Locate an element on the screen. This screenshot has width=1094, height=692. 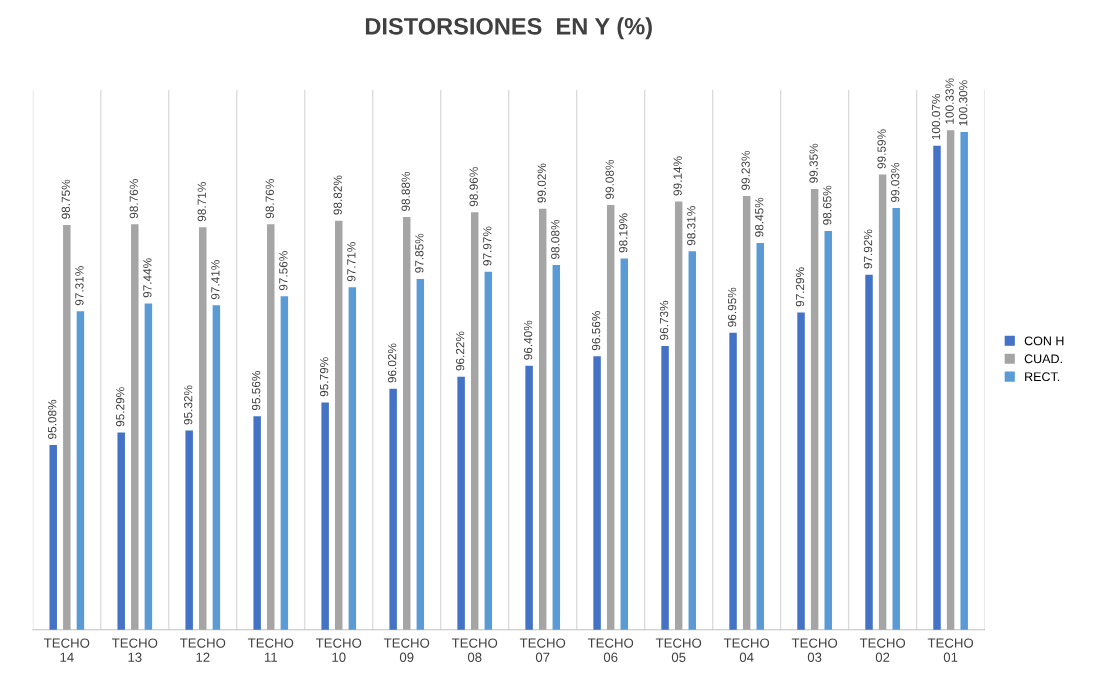
data-label: 95.29% is located at coordinates (120, 407).